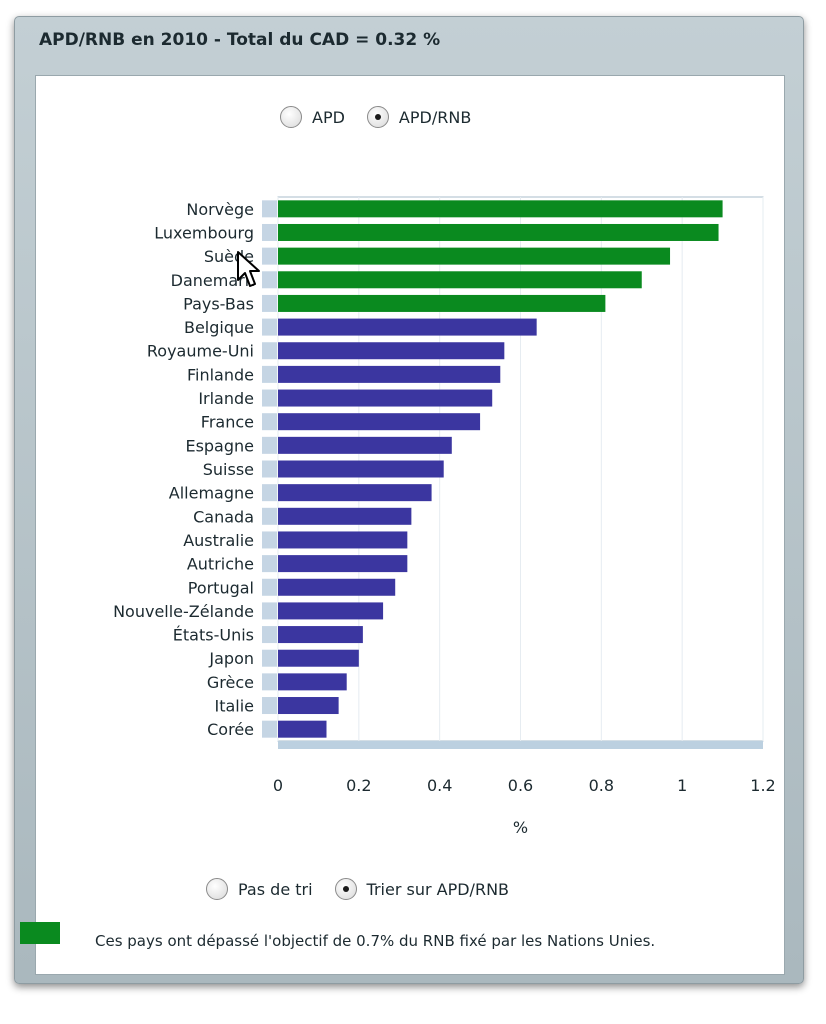 The height and width of the screenshot is (1024, 826). Describe the element at coordinates (228, 469) in the screenshot. I see `category-label: Suisse` at that location.